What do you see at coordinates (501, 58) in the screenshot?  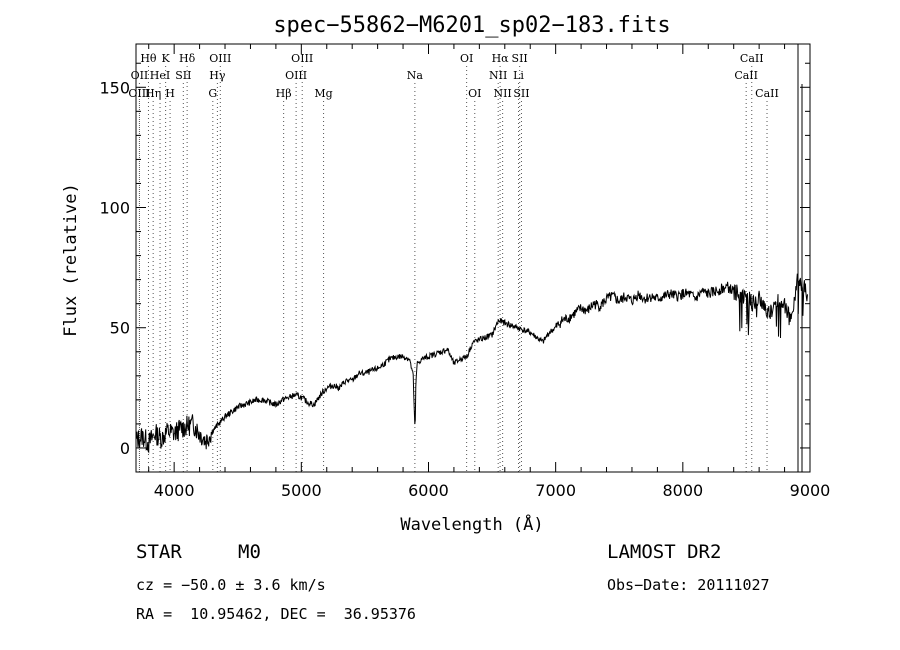 I see `spectral-line-label: Hα` at bounding box center [501, 58].